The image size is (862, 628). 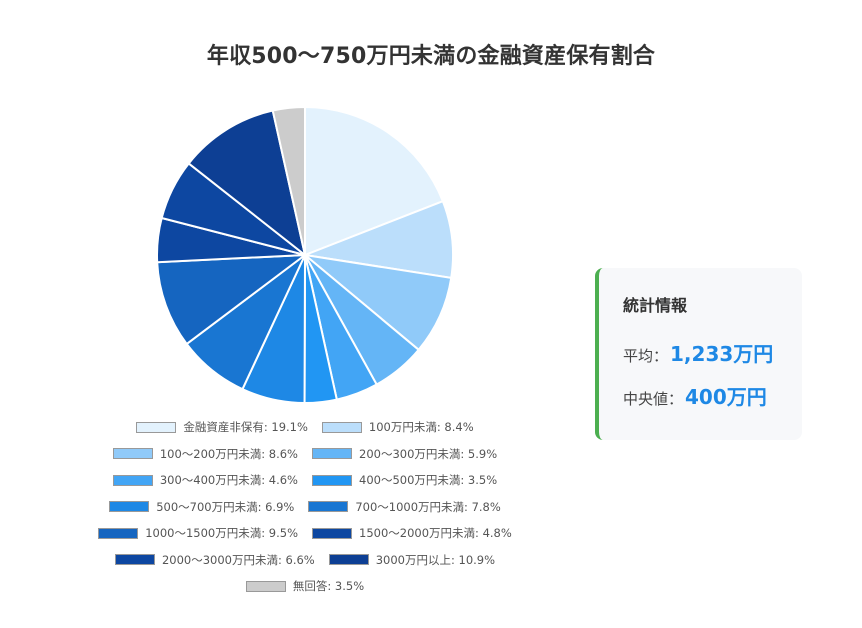 What do you see at coordinates (435, 559) in the screenshot?
I see `legend-label: 3000万円以上: 10.9%` at bounding box center [435, 559].